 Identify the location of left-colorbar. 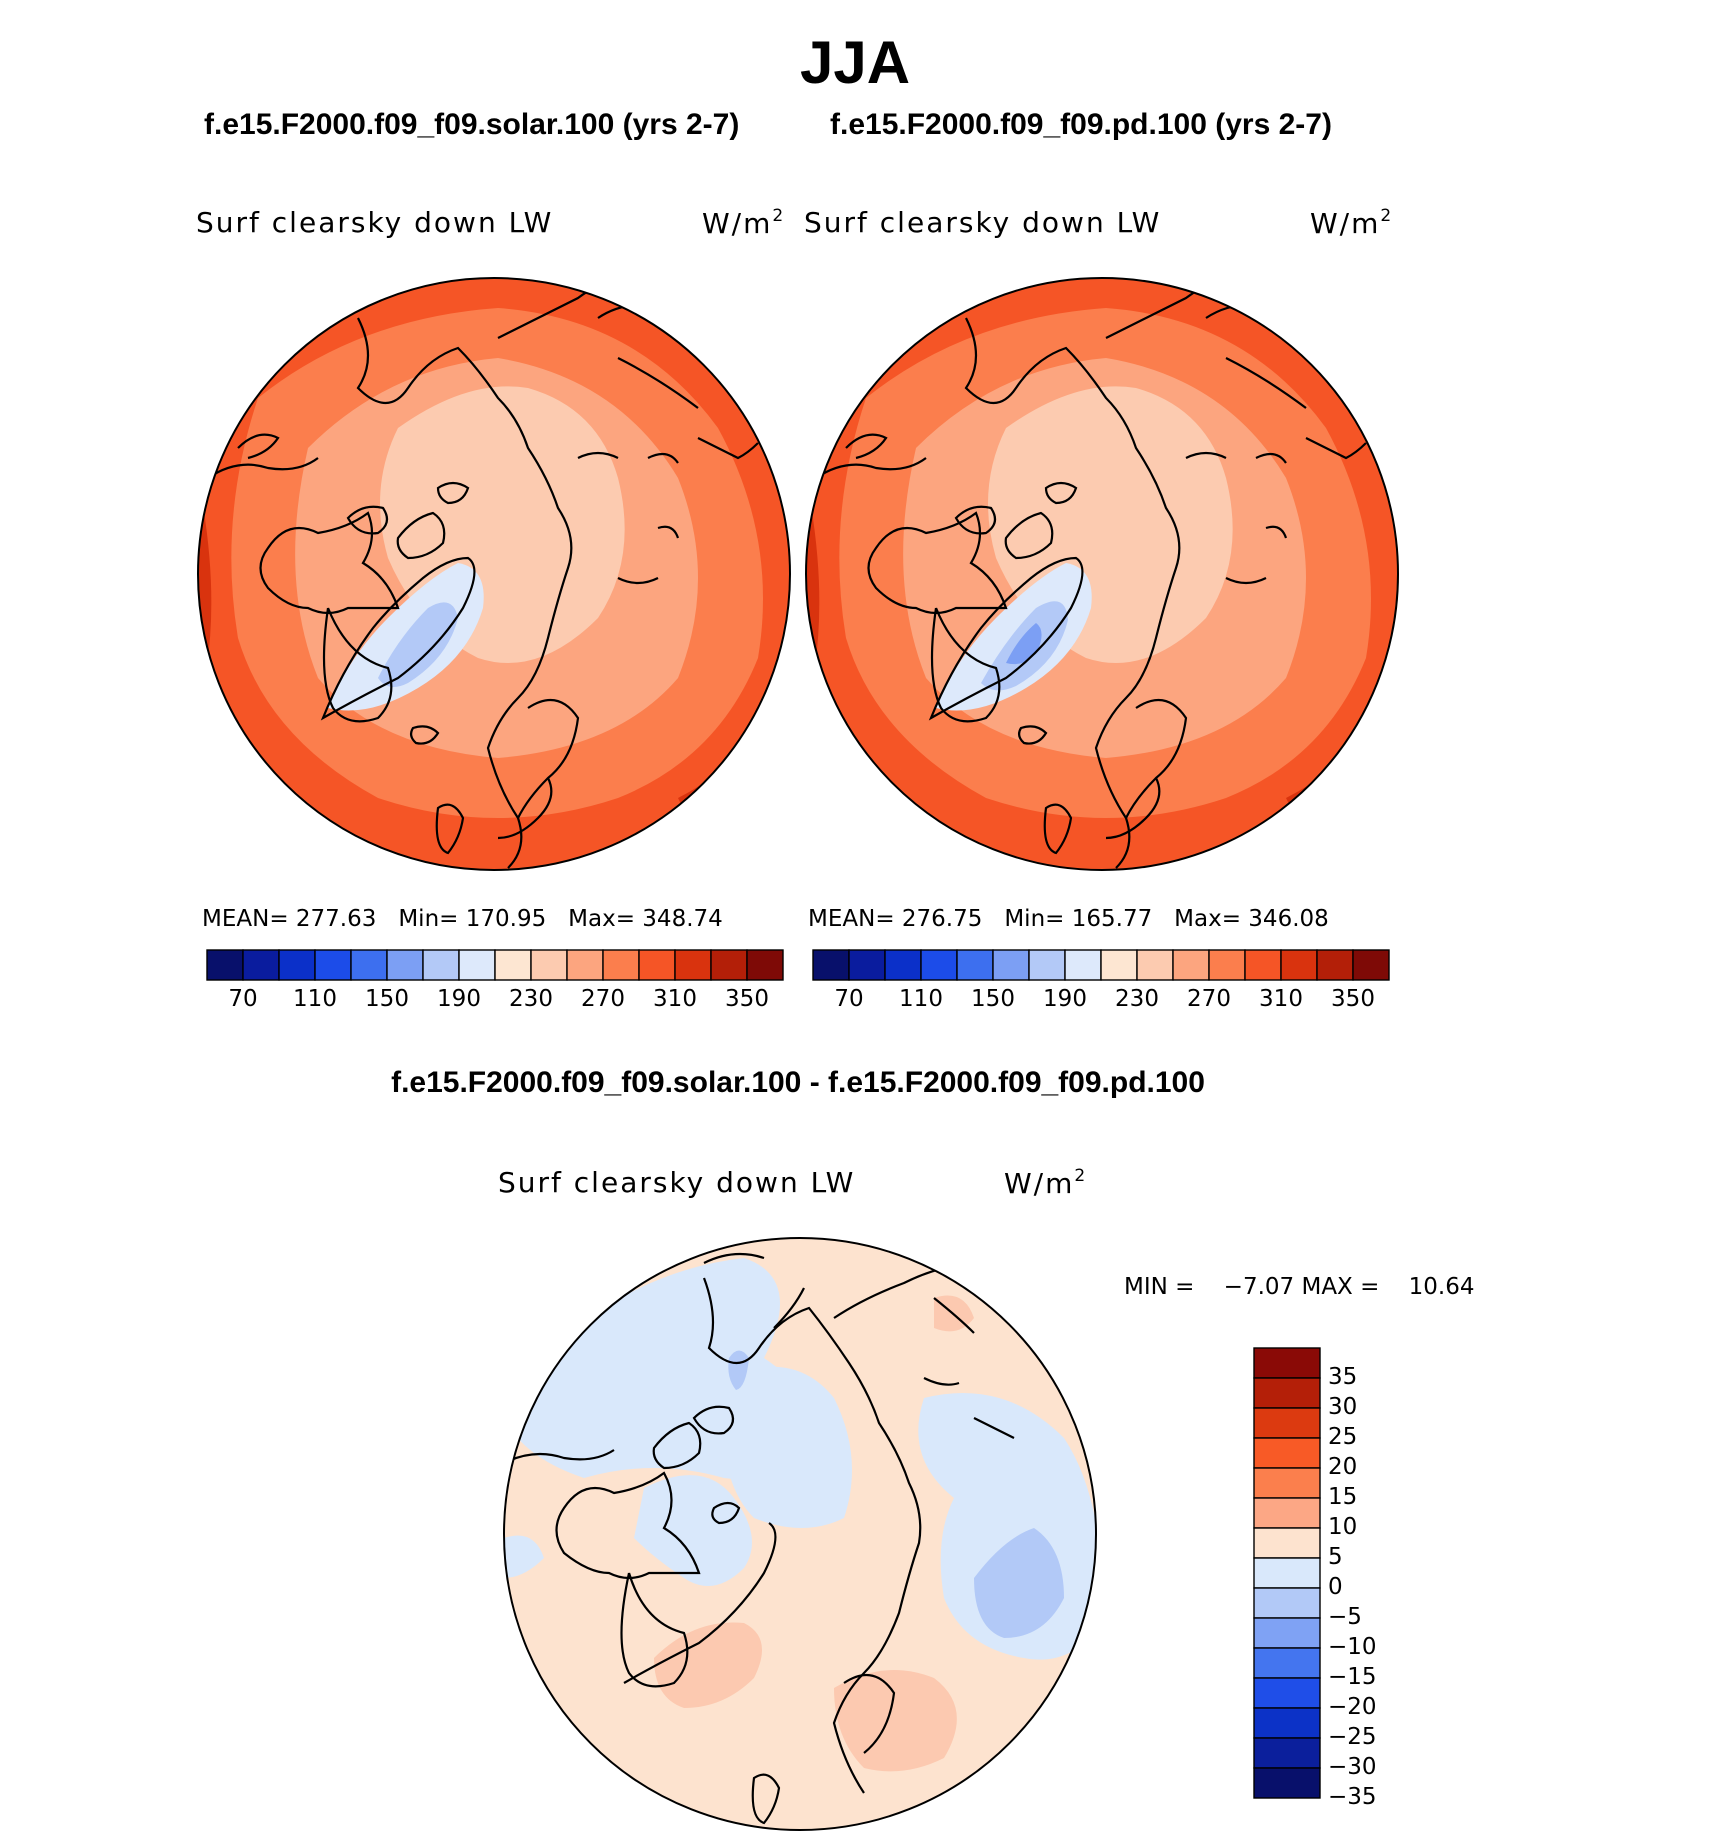
(495, 965).